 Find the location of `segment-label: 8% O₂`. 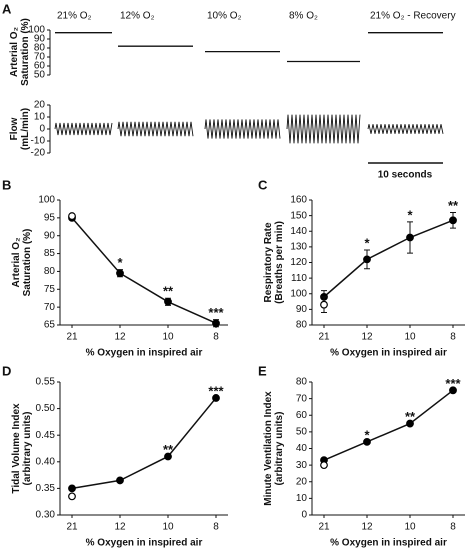

segment-label: 8% O₂ is located at coordinates (303, 16).